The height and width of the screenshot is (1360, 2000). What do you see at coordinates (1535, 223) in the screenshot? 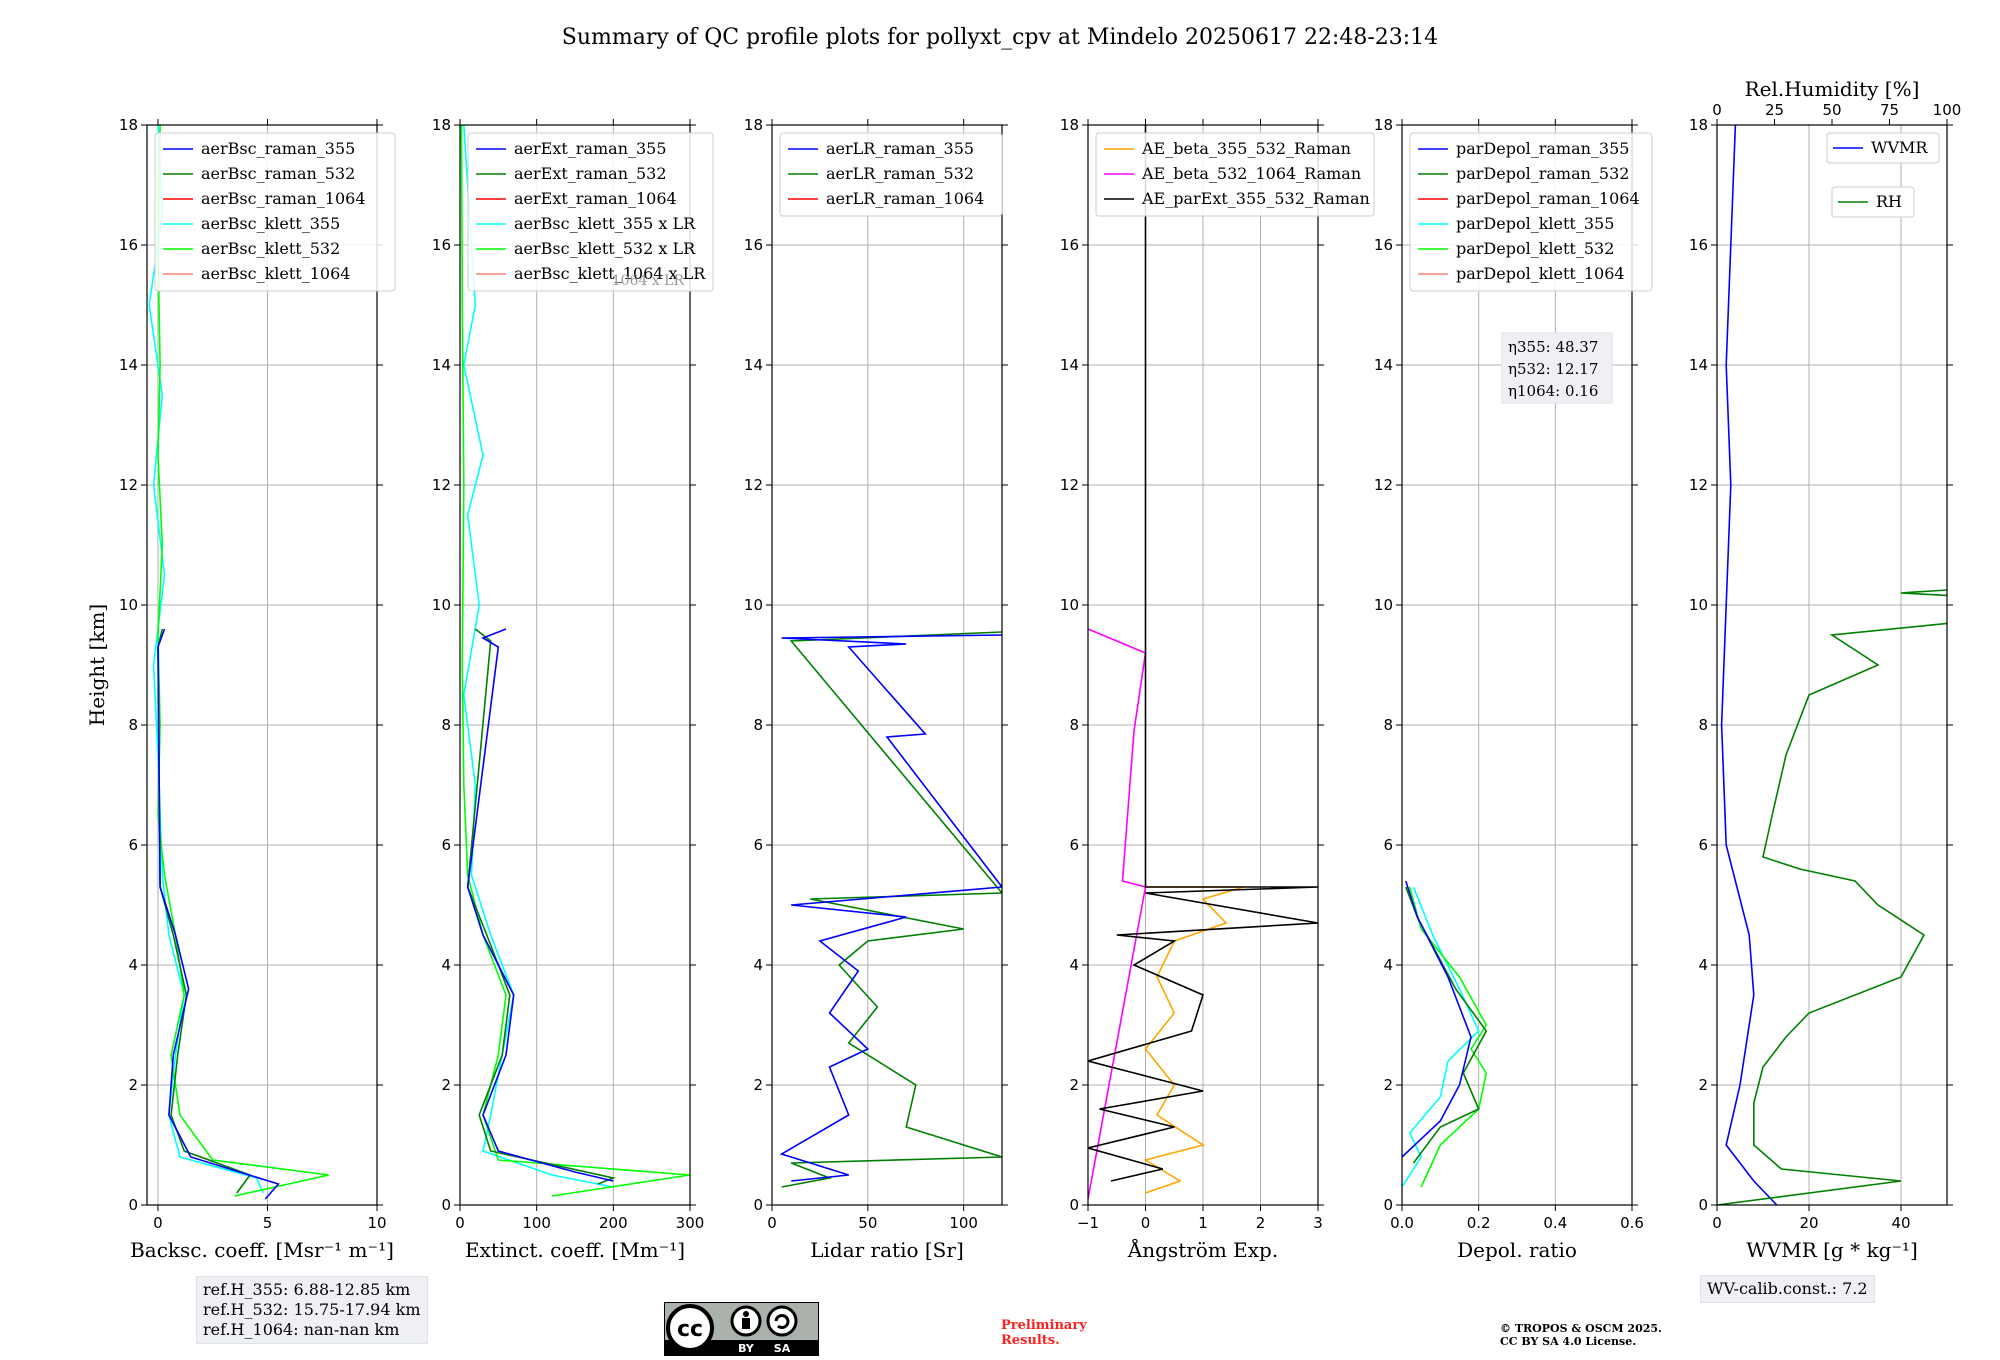
I see `legend-entry: parDepol_klett_355` at bounding box center [1535, 223].